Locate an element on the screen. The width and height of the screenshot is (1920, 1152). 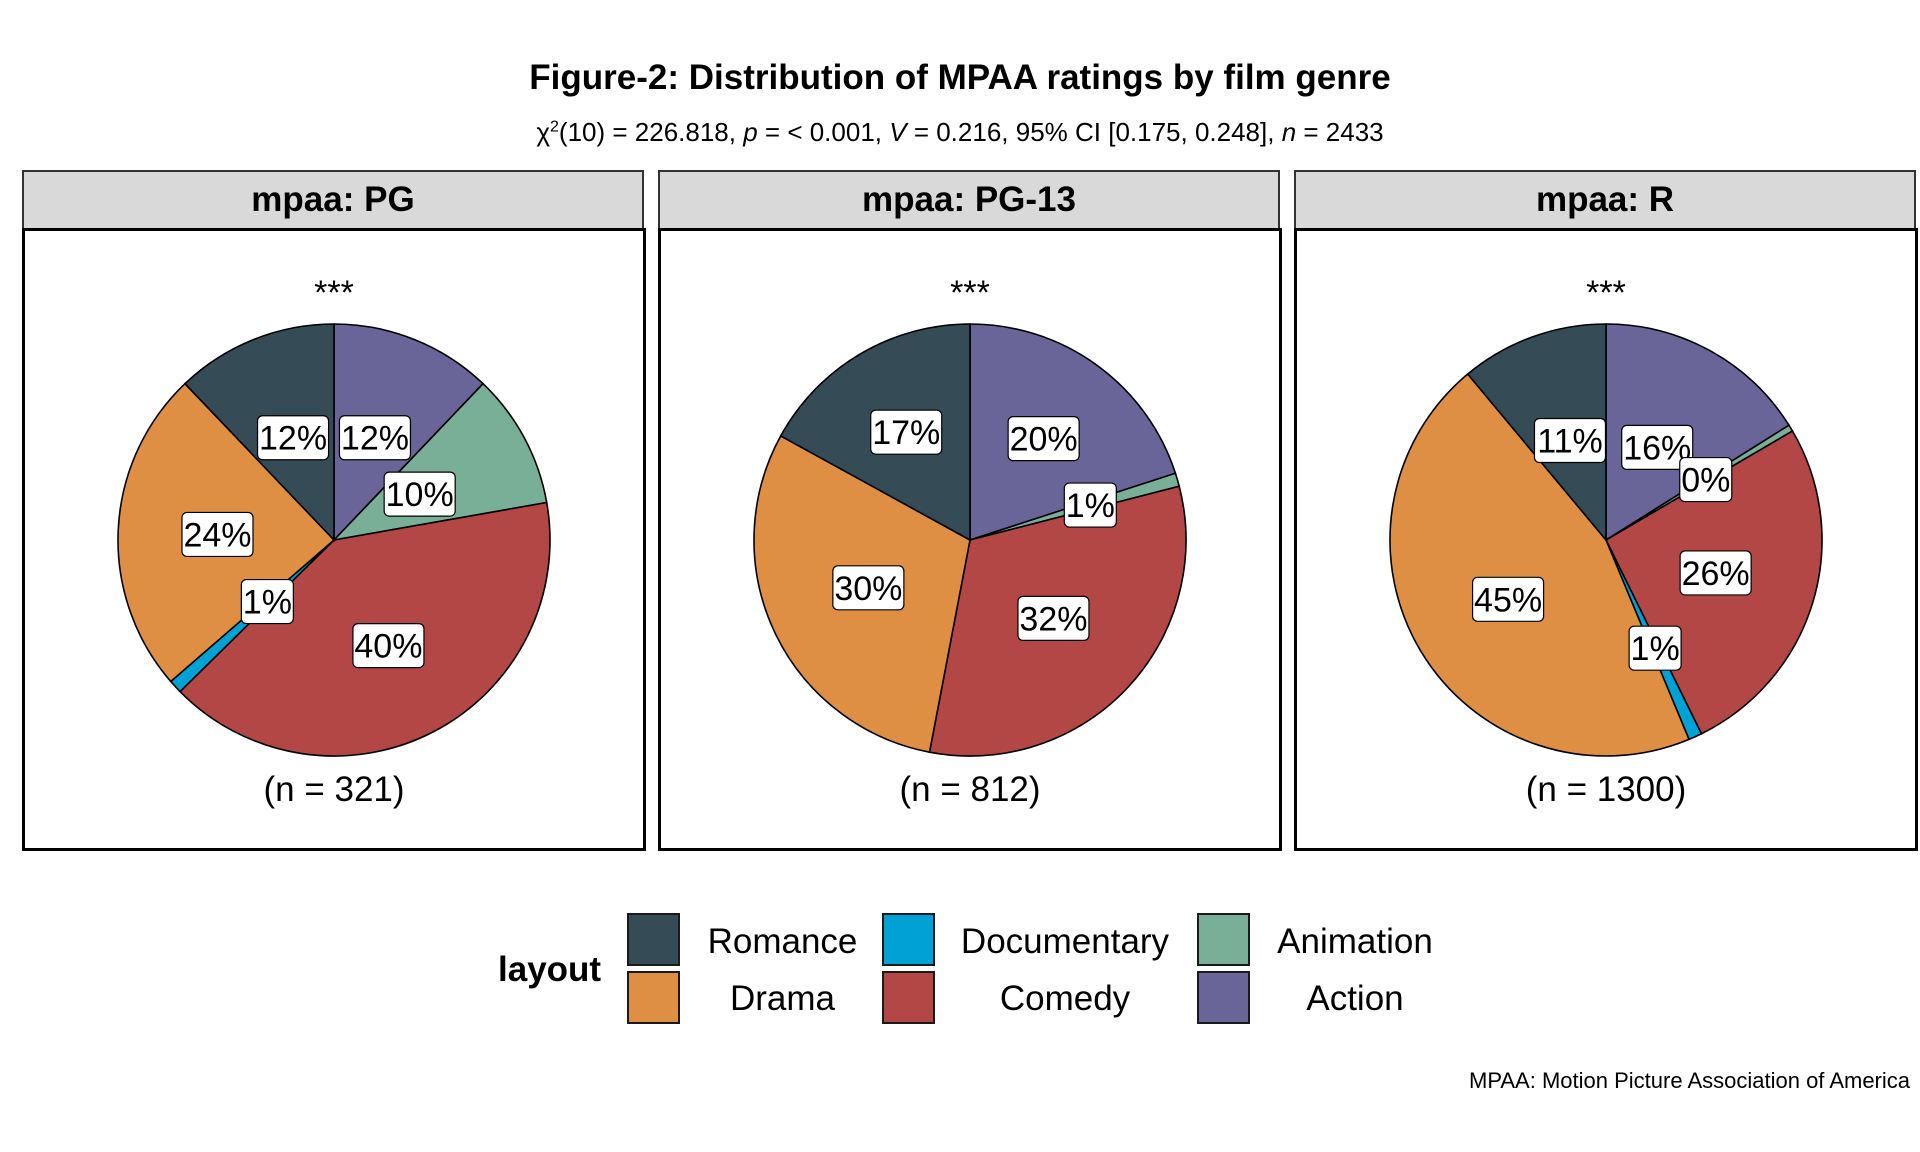
data-label-text: 26% is located at coordinates (1716, 574).